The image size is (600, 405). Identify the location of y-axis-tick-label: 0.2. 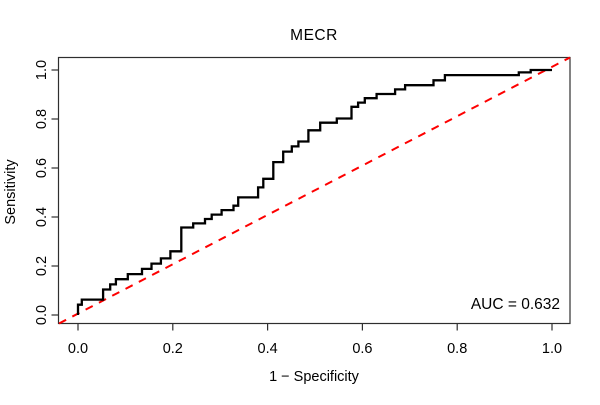
(42, 266).